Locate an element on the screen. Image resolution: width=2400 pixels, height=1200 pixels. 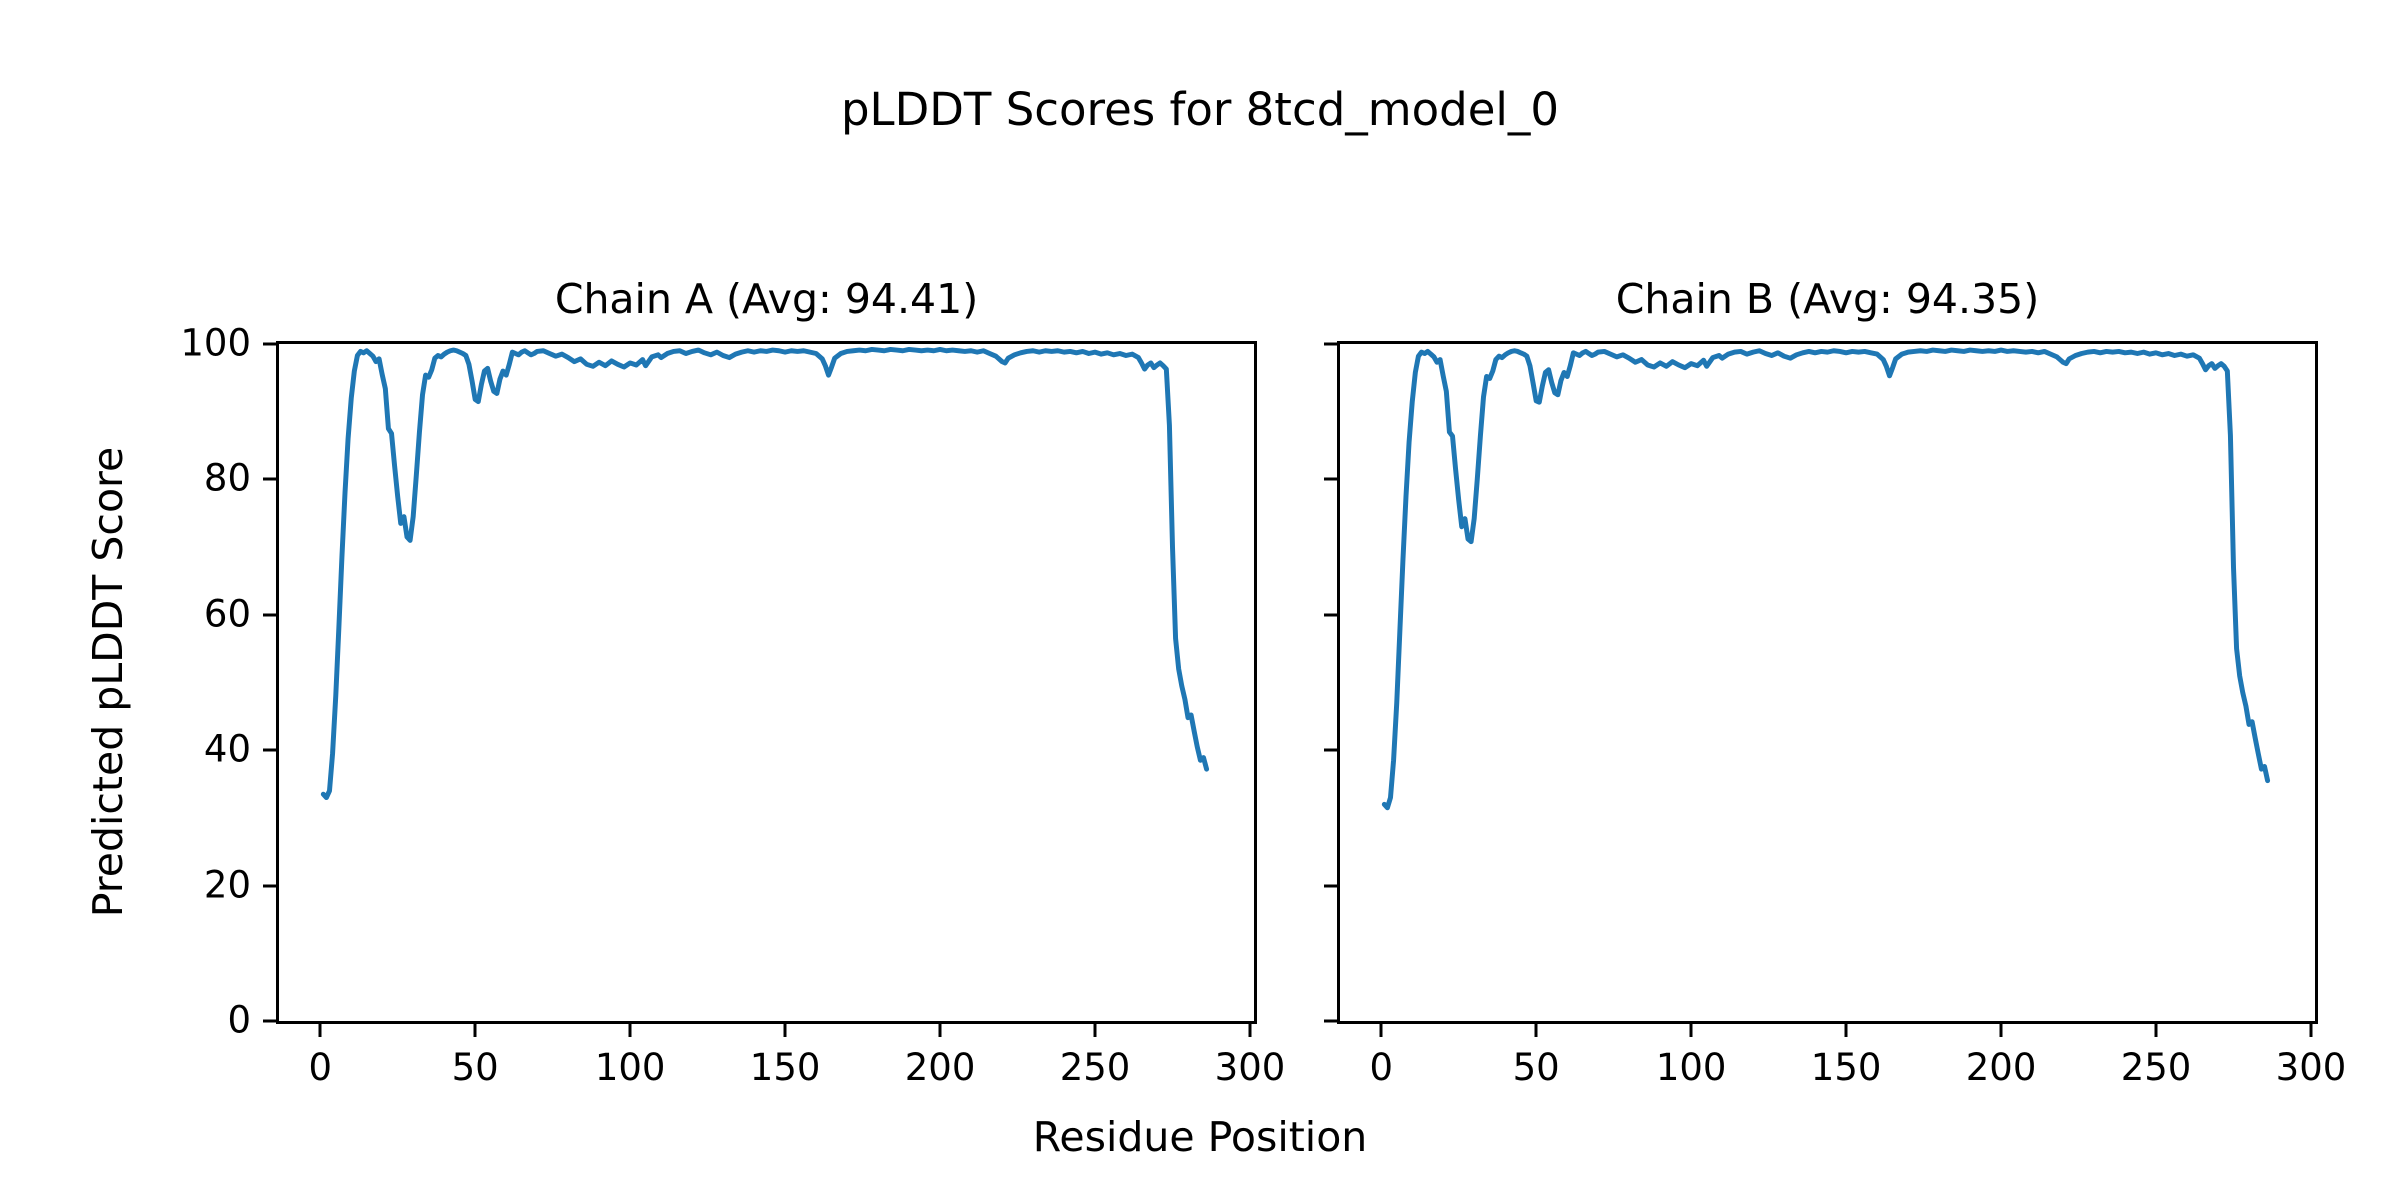
chain-b-title: Chain B (Avg: 94.35) is located at coordinates (1827, 299).